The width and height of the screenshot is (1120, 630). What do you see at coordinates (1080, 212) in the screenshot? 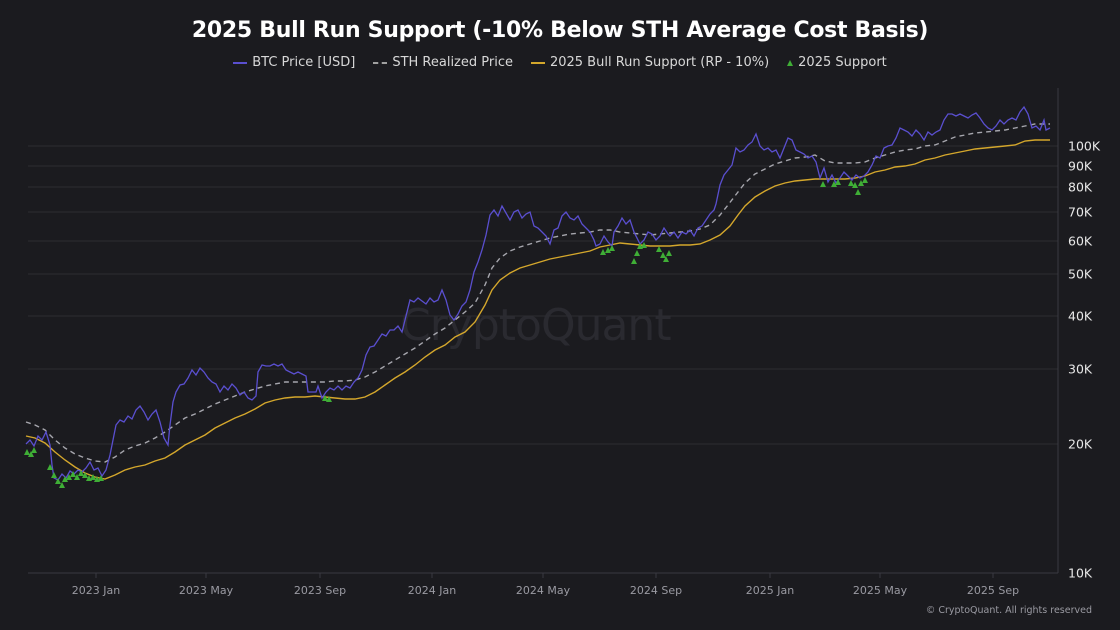
I see `y-tick-label: 70K` at bounding box center [1080, 212].